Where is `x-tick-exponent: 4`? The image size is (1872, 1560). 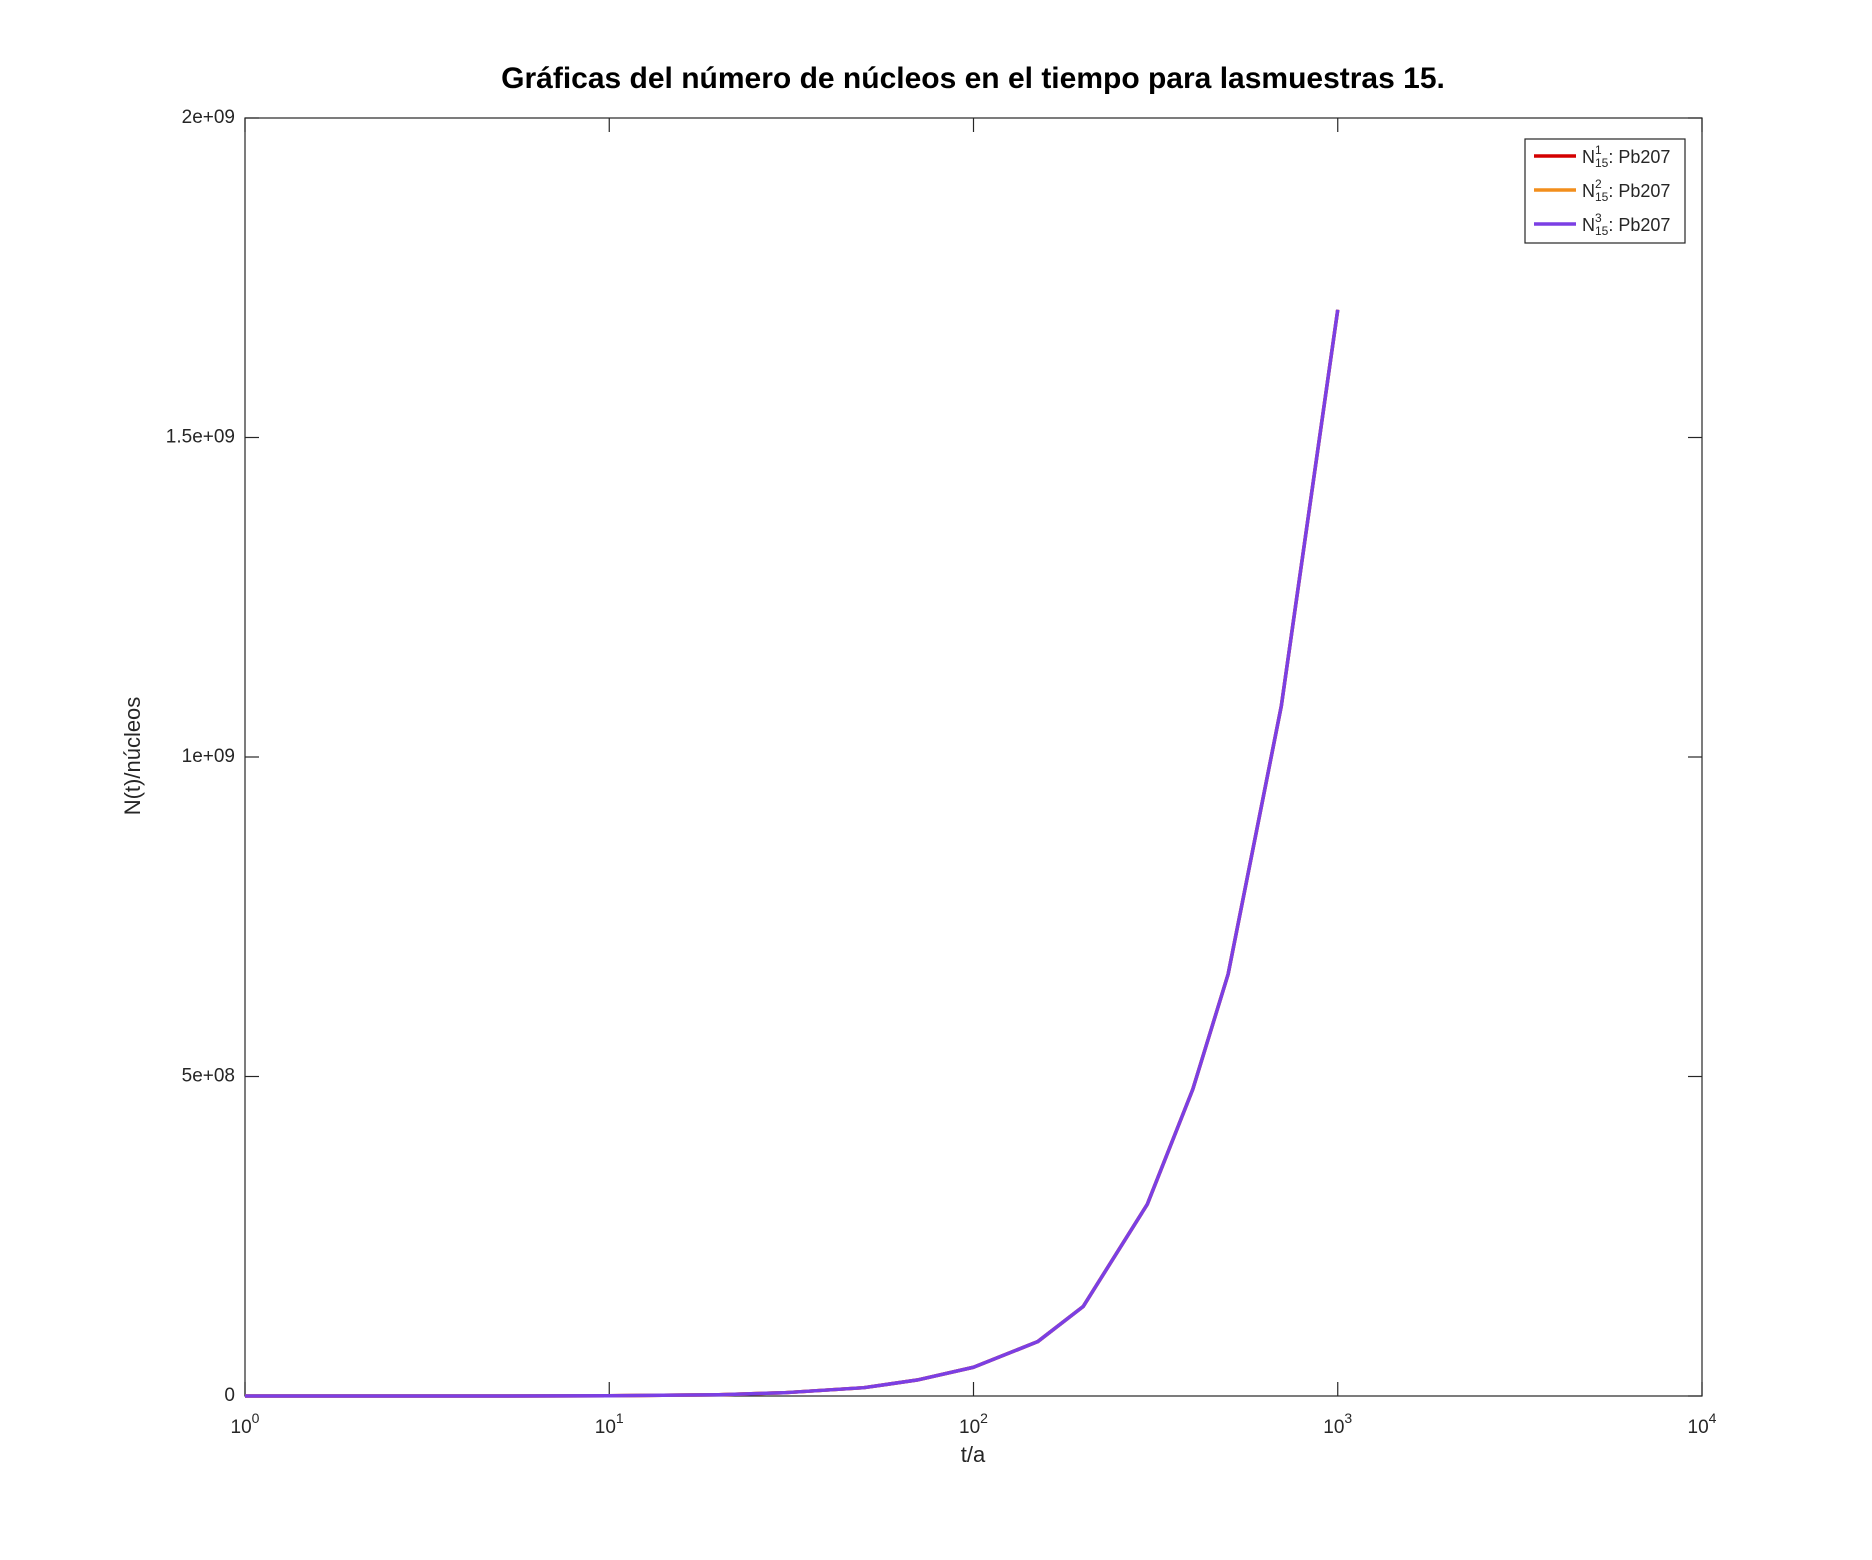 x-tick-exponent: 4 is located at coordinates (1713, 1418).